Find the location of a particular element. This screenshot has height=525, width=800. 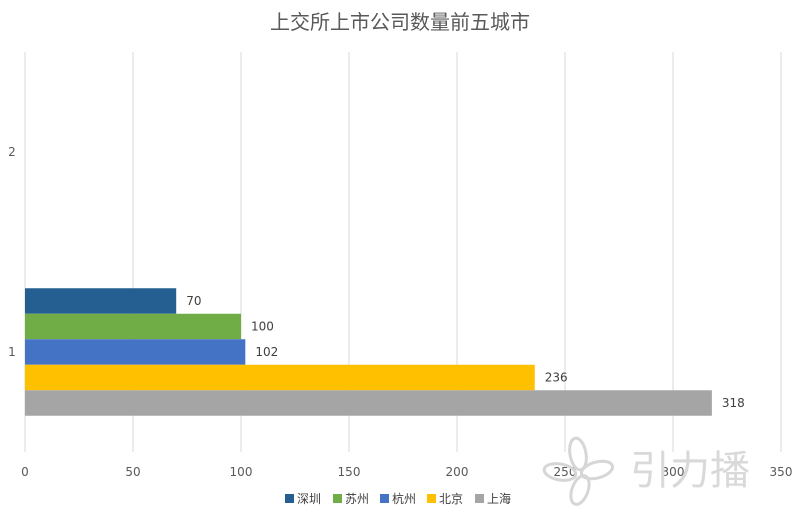

legend-label: 上海 is located at coordinates (499, 498).